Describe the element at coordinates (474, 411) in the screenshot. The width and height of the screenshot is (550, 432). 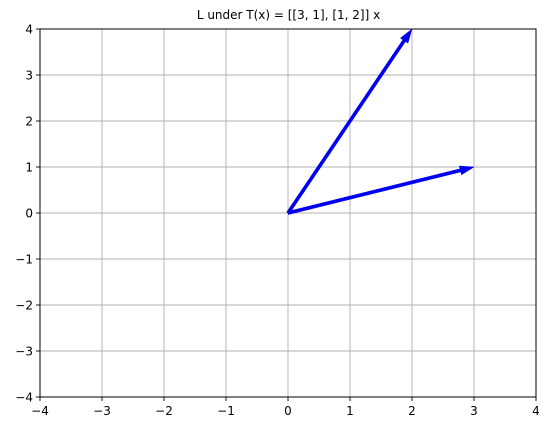
I see `x-tick-label: 3` at that location.